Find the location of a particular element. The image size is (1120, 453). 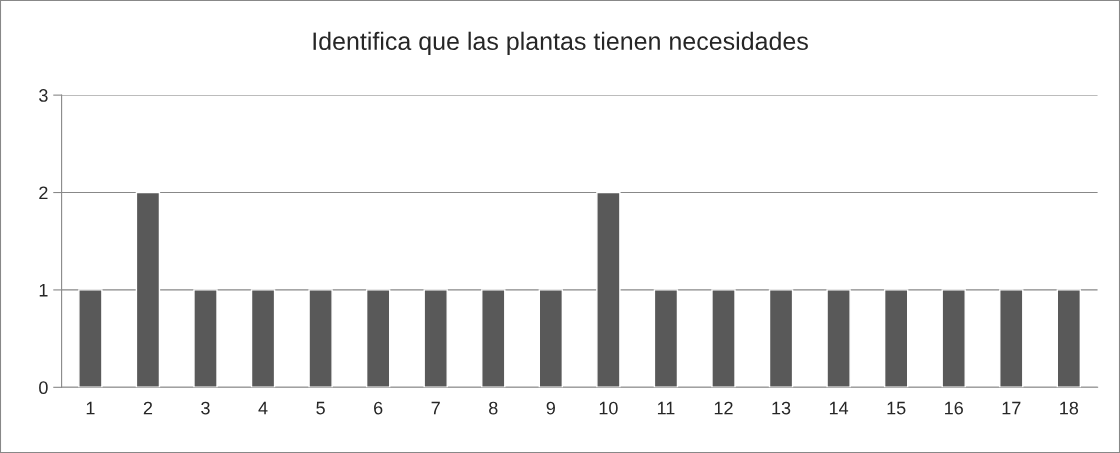

x-tick-label: 15 is located at coordinates (896, 408).